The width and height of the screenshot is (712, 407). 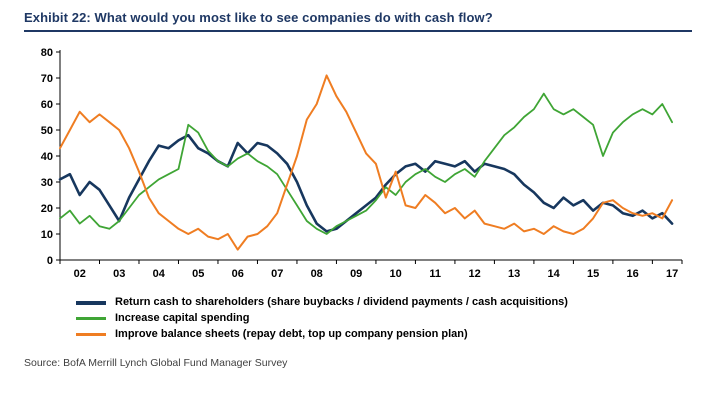 What do you see at coordinates (277, 274) in the screenshot?
I see `svg-text: 07` at bounding box center [277, 274].